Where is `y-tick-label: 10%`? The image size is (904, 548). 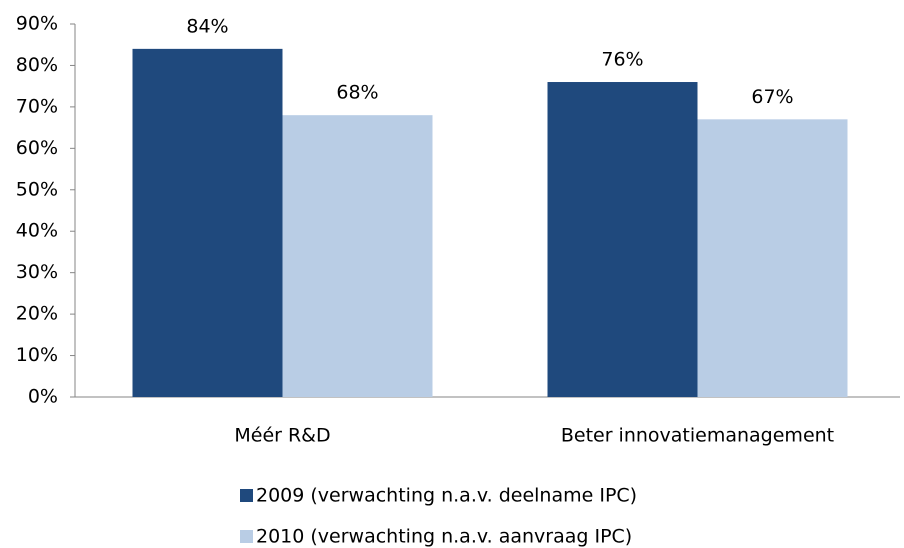 y-tick-label: 10% is located at coordinates (37, 355).